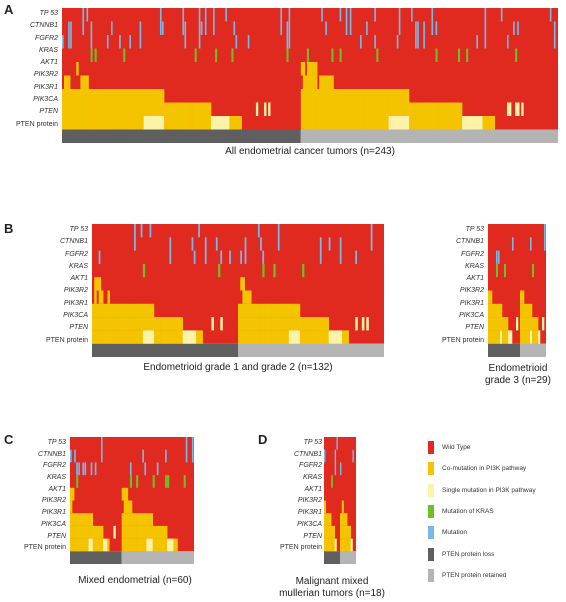 This screenshot has height=602, width=566. What do you see at coordinates (9, 439) in the screenshot?
I see `panel-letter-c: C` at bounding box center [9, 439].